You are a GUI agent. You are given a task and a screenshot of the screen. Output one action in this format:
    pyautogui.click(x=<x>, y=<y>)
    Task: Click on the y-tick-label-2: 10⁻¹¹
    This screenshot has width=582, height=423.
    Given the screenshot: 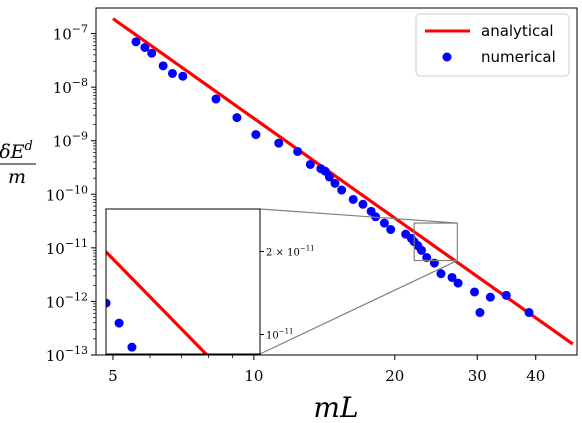 What is the action you would take?
    pyautogui.click(x=67, y=247)
    